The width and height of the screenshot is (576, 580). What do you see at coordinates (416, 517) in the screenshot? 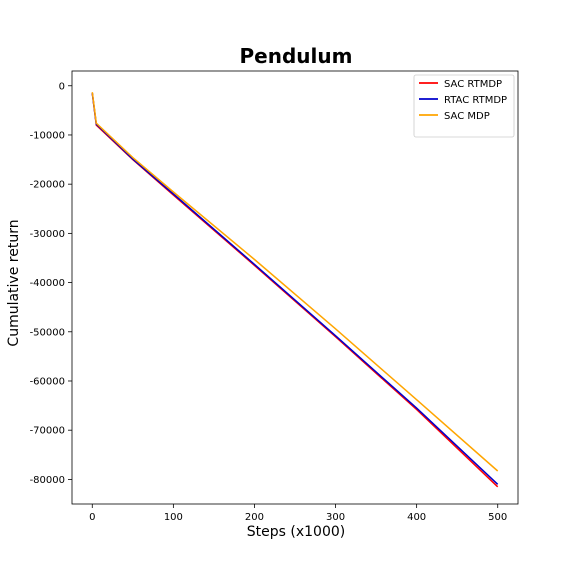
I see `x-tick-label: 400` at bounding box center [416, 517].